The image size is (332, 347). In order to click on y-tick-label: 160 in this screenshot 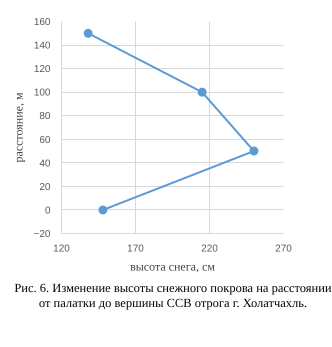, I will do `click(42, 22)`.